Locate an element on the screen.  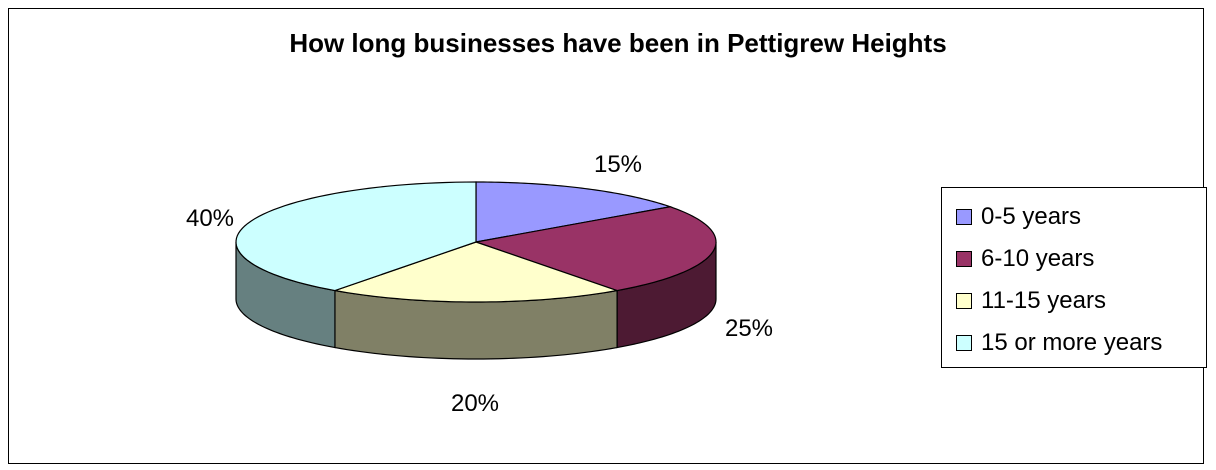
pie-slice-0-5-years is located at coordinates (574, 212).